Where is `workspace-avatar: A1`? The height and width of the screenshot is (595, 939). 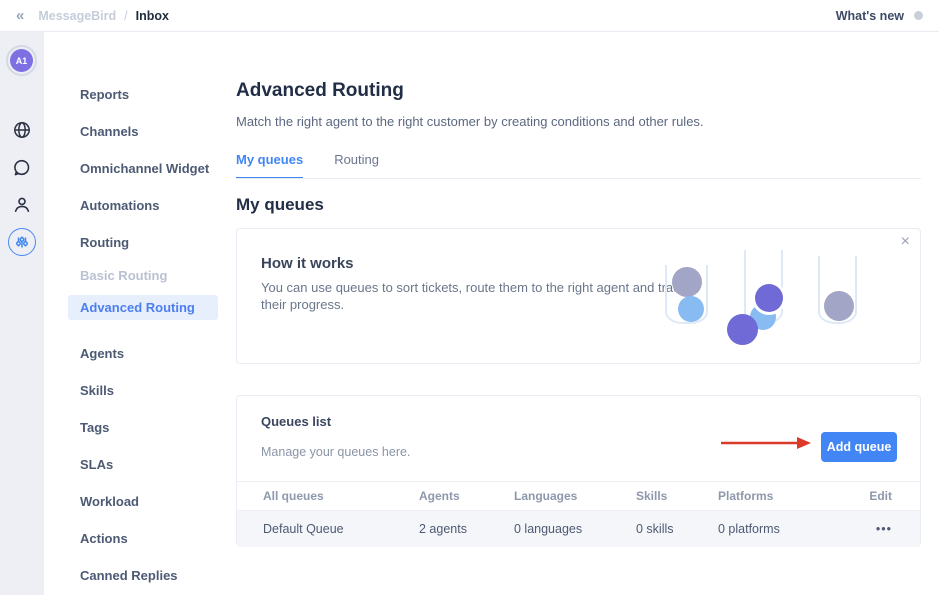
workspace-avatar: A1 is located at coordinates (21, 60).